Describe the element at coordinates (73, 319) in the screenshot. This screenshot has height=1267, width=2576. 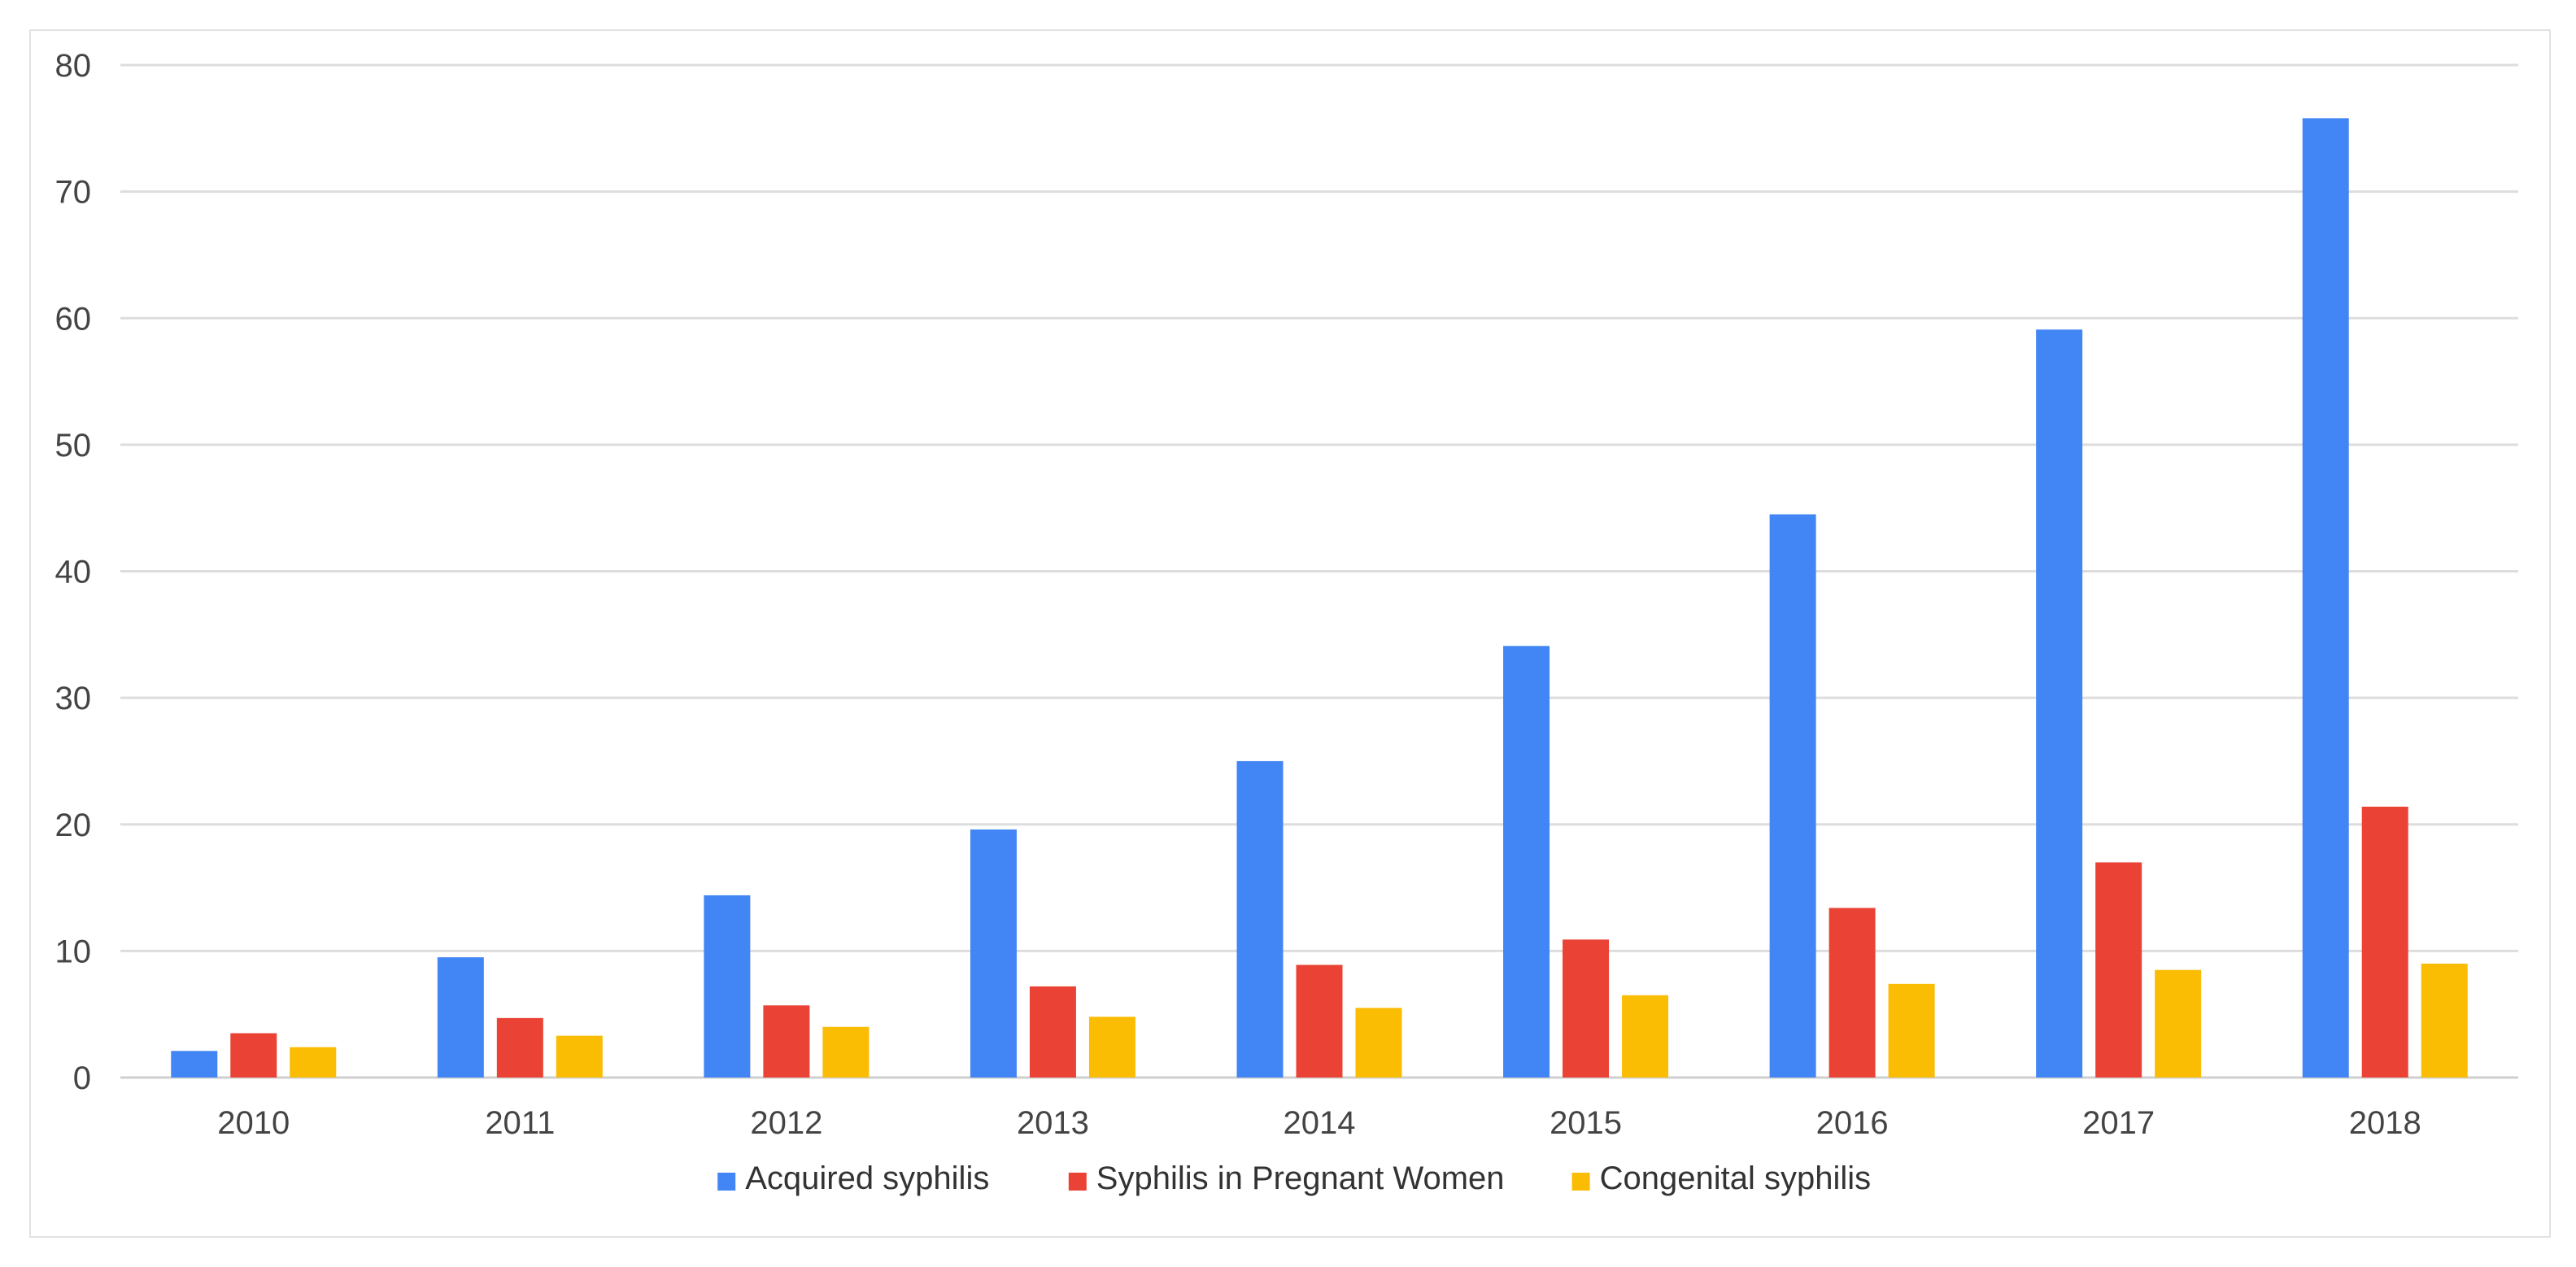
I see `y-tick-label: 60` at that location.